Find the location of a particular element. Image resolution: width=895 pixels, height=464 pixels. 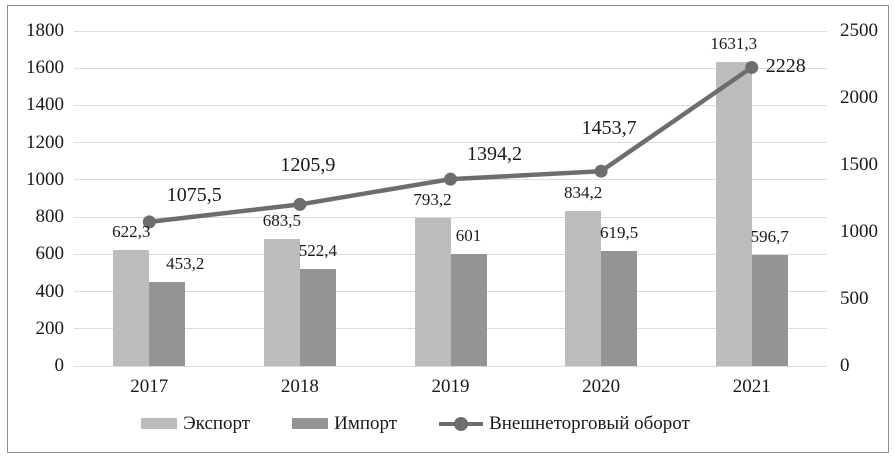

legend-label: Экспорт is located at coordinates (217, 423).